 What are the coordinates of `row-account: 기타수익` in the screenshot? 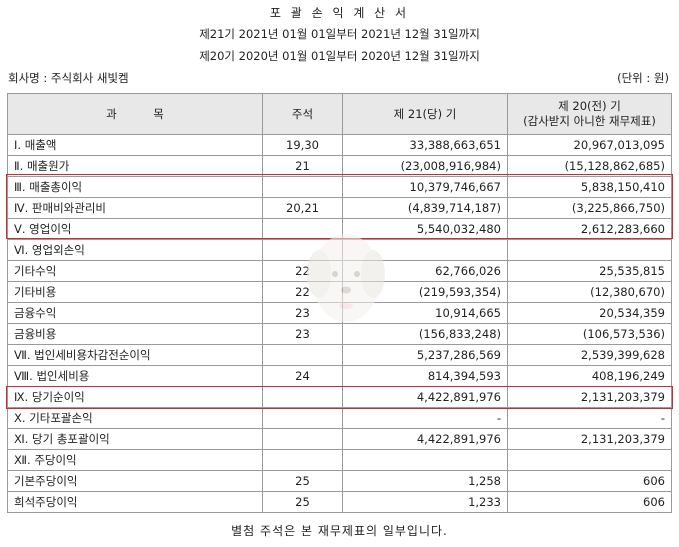 It's located at (135, 271).